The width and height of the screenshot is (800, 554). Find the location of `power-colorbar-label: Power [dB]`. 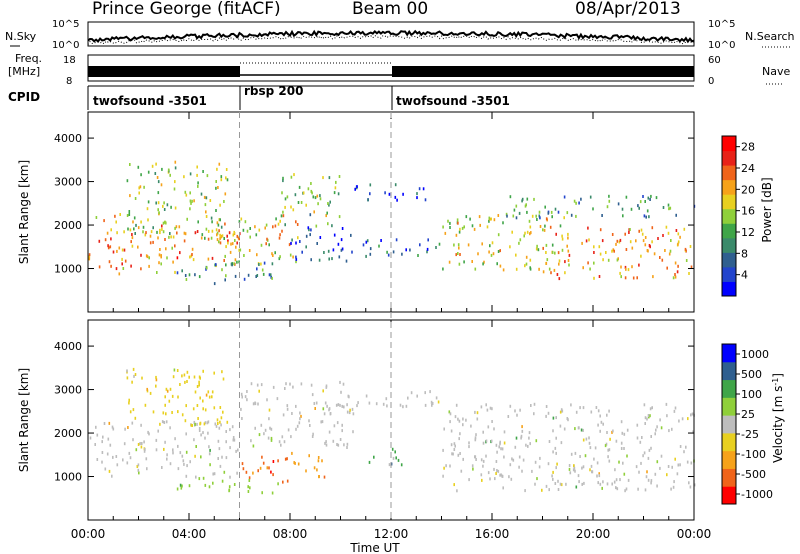

power-colorbar-label: Power [dB] is located at coordinates (767, 209).